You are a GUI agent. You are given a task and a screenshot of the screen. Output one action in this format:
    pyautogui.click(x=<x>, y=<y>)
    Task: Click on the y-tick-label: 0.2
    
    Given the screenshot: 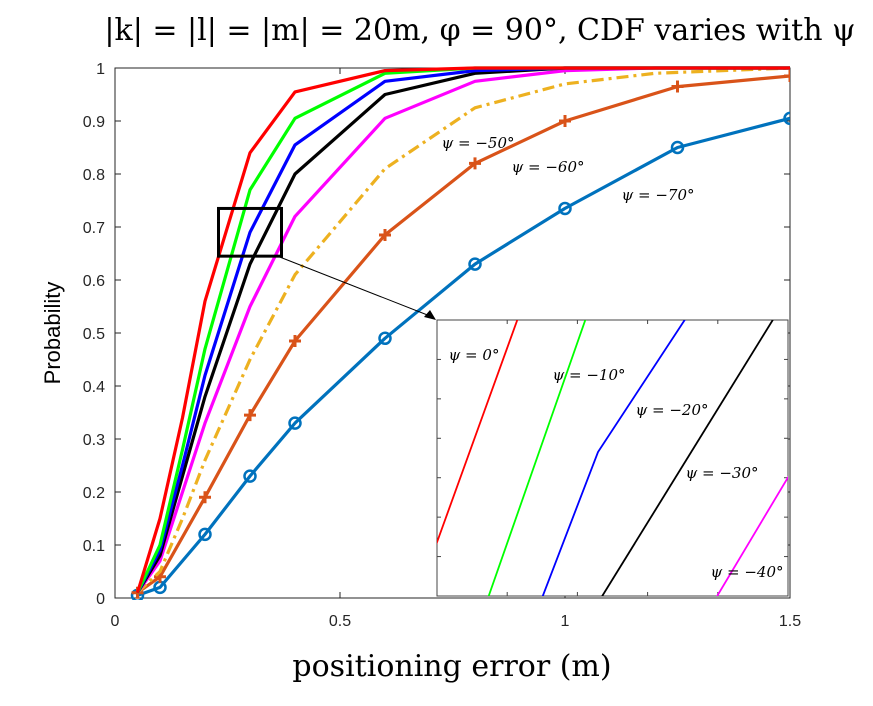 What is the action you would take?
    pyautogui.click(x=94, y=493)
    